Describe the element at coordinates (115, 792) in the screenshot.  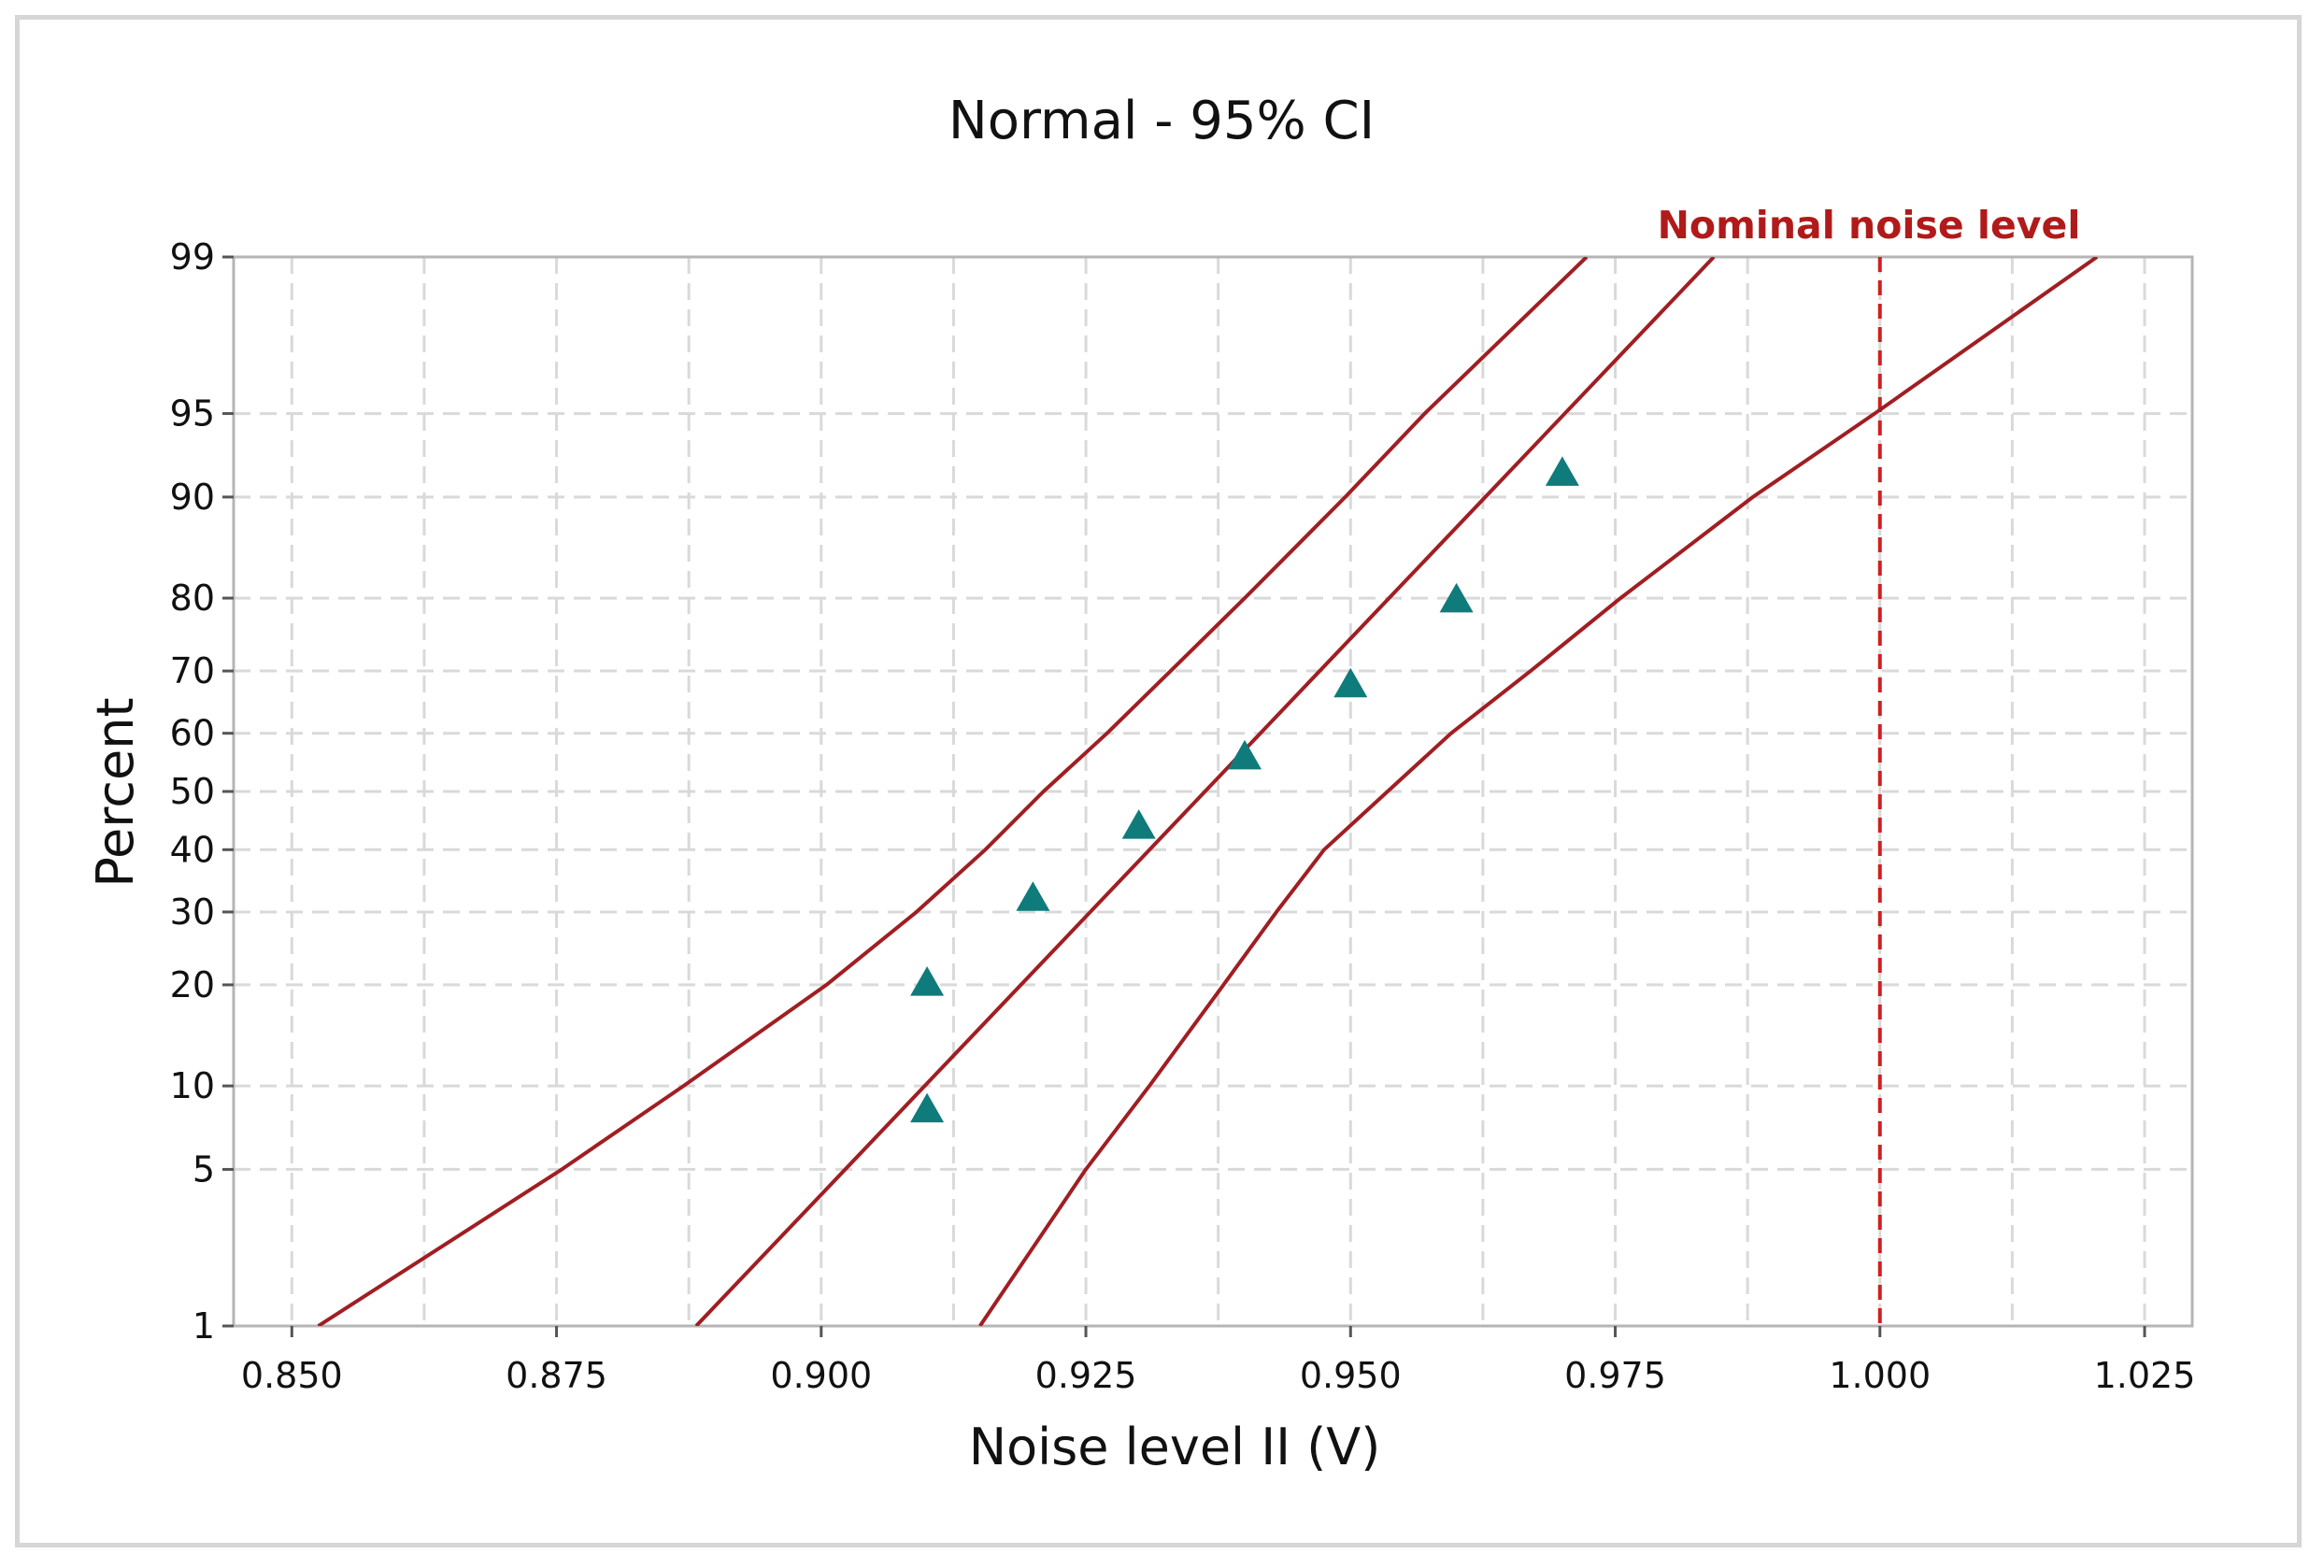
I see `y-axis-label: Percent` at that location.